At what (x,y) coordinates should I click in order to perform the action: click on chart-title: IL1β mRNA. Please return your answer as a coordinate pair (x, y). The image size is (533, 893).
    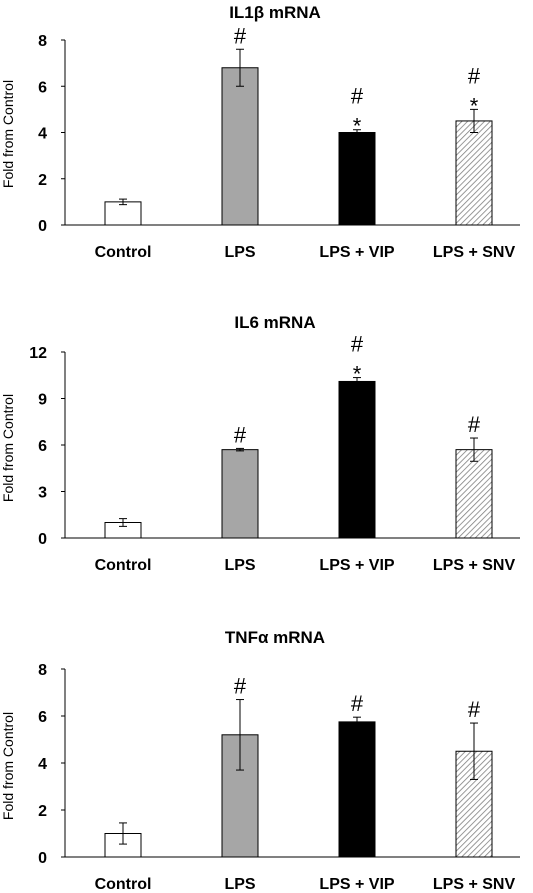
    Looking at the image, I should click on (275, 12).